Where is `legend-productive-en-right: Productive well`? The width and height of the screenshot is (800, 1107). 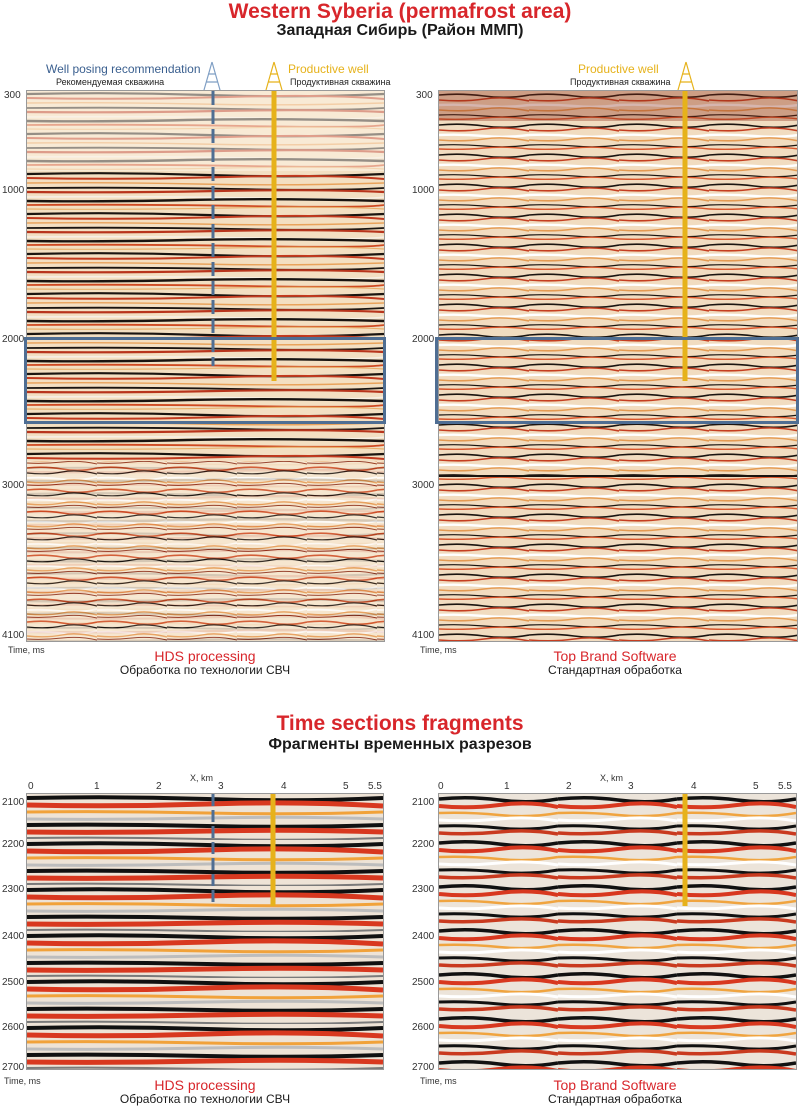 legend-productive-en-right: Productive well is located at coordinates (618, 69).